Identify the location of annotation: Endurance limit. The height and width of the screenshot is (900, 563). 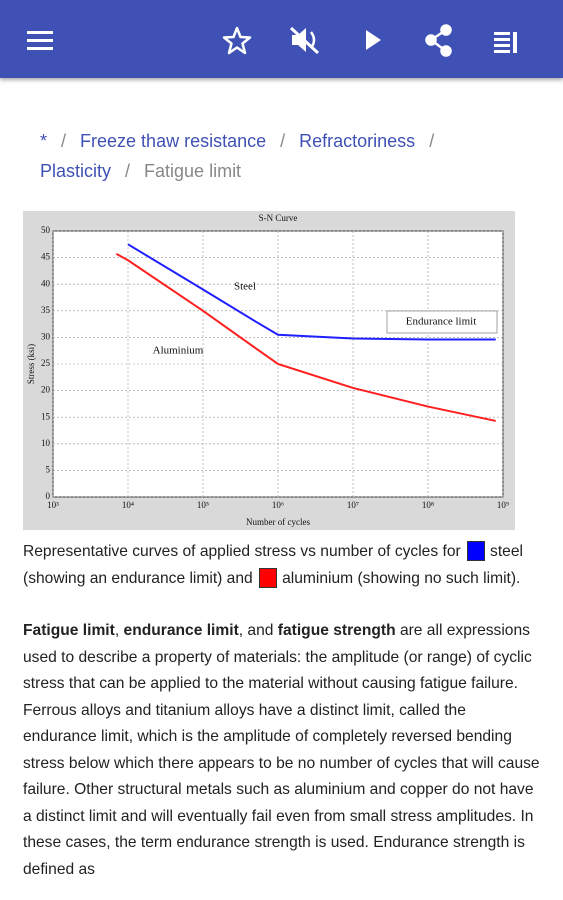
(441, 322).